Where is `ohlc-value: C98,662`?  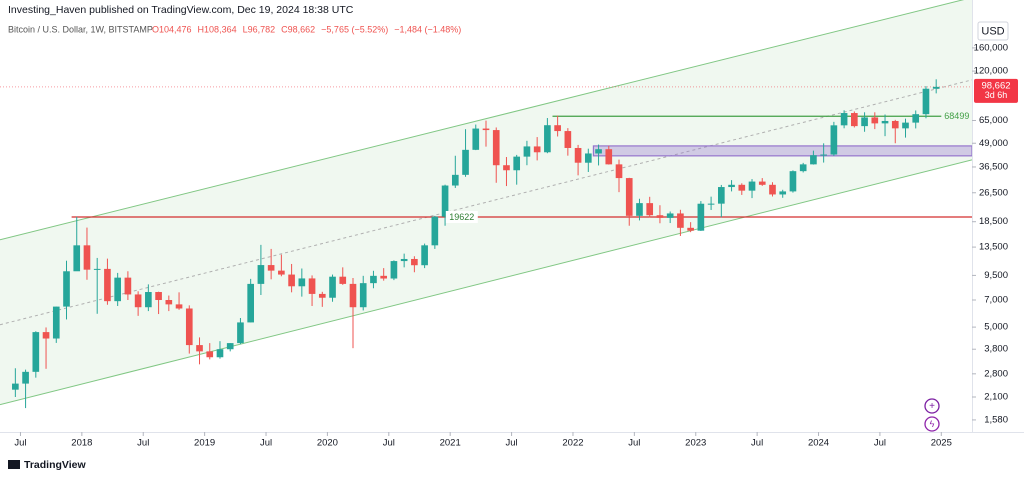 ohlc-value: C98,662 is located at coordinates (298, 29).